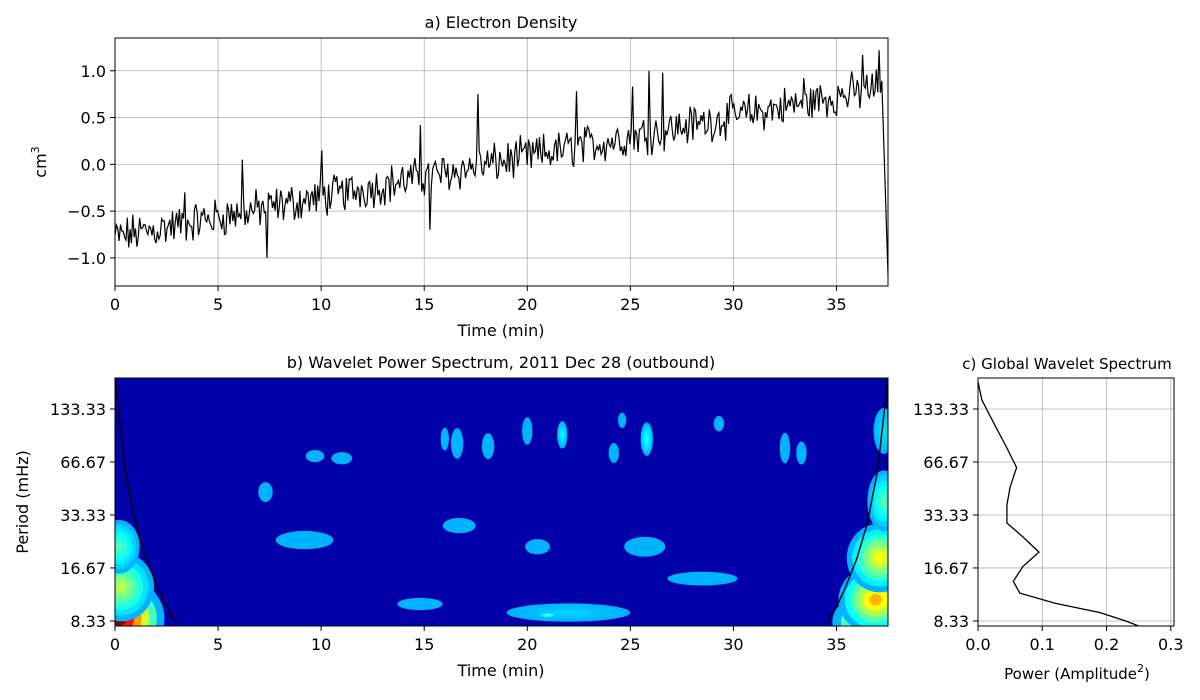 This screenshot has height=700, width=1200. I want to click on global-spectrum-x-label-suffix: ), so click(1147, 674).